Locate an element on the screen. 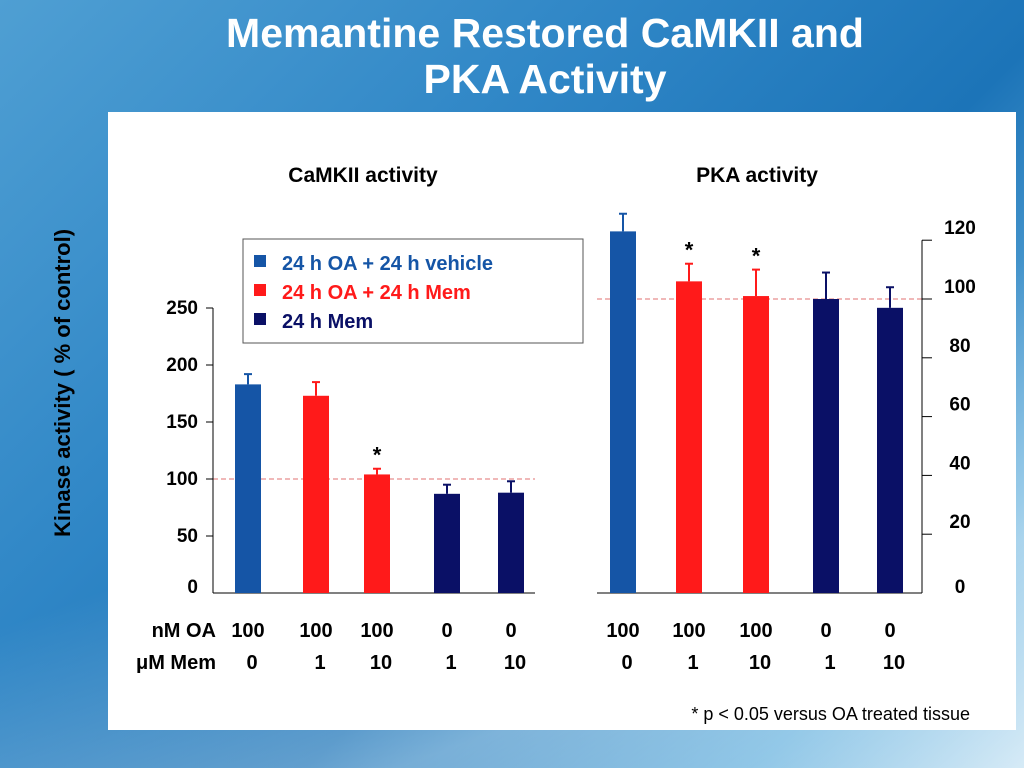 Image resolution: width=1024 pixels, height=768 pixels. camkii-y-tick-label: 150 is located at coordinates (182, 422).